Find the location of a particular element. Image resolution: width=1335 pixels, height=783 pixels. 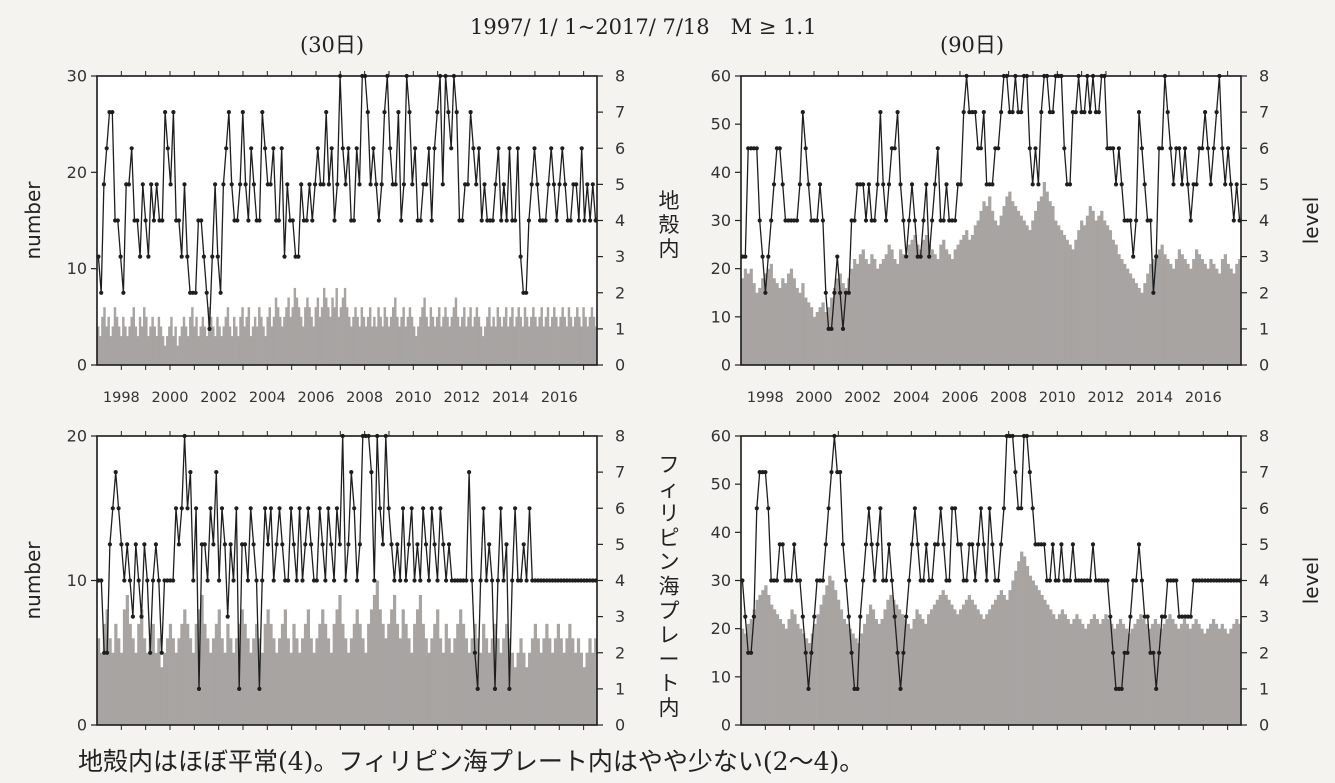

side-label-char: 海 is located at coordinates (669, 587).